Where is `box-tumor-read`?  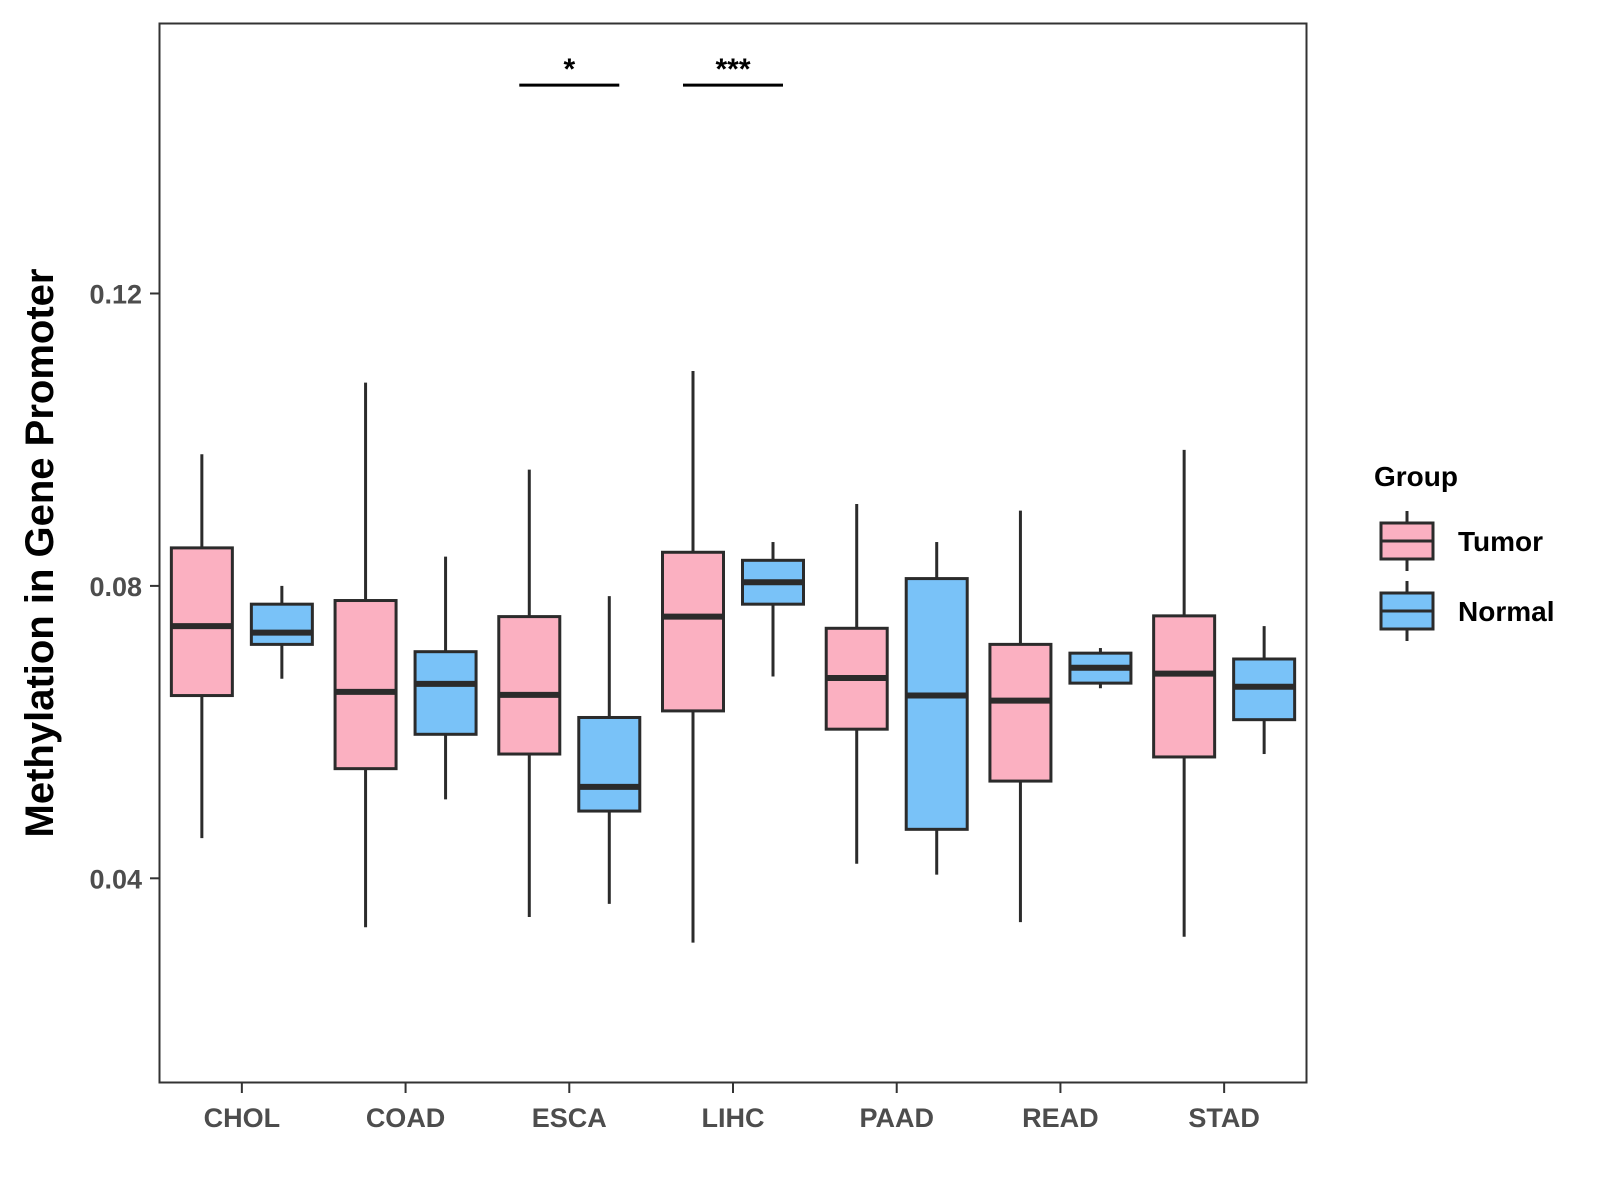 box-tumor-read is located at coordinates (1020, 716).